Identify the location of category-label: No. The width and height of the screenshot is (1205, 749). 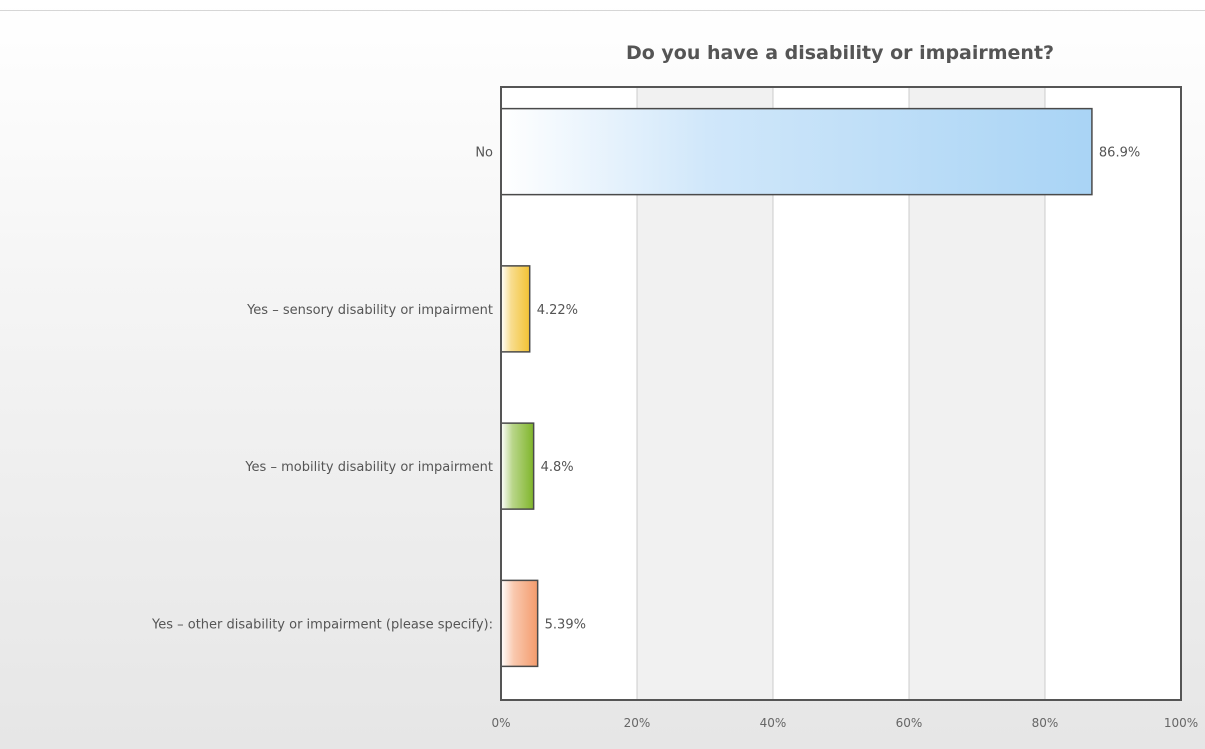
(484, 153).